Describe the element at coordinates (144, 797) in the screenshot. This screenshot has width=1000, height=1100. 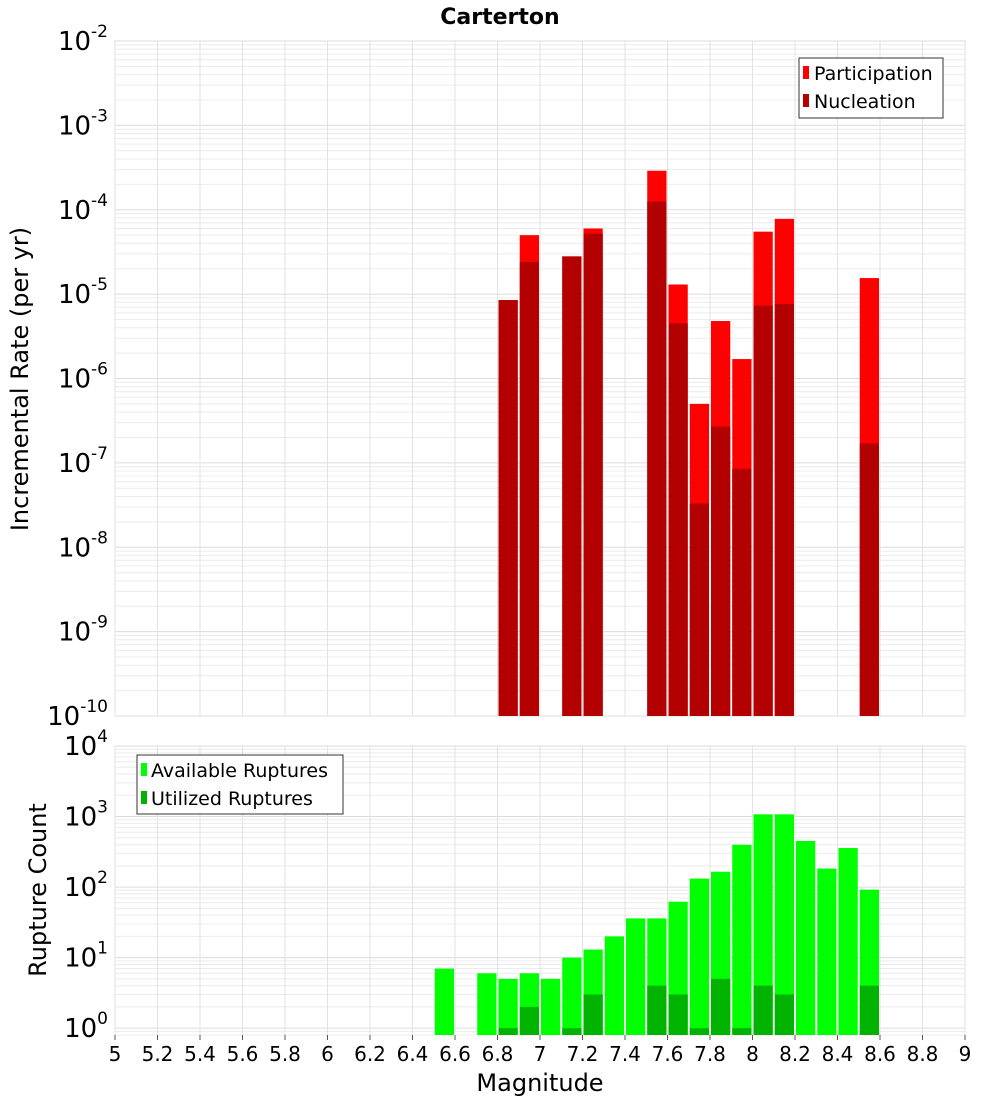
I see `legend-swatch-utilized-ruptures` at that location.